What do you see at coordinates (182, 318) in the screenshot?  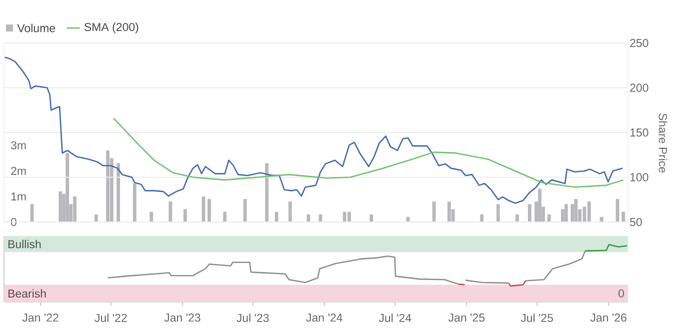 I see `x-tick-label: Jan '23` at bounding box center [182, 318].